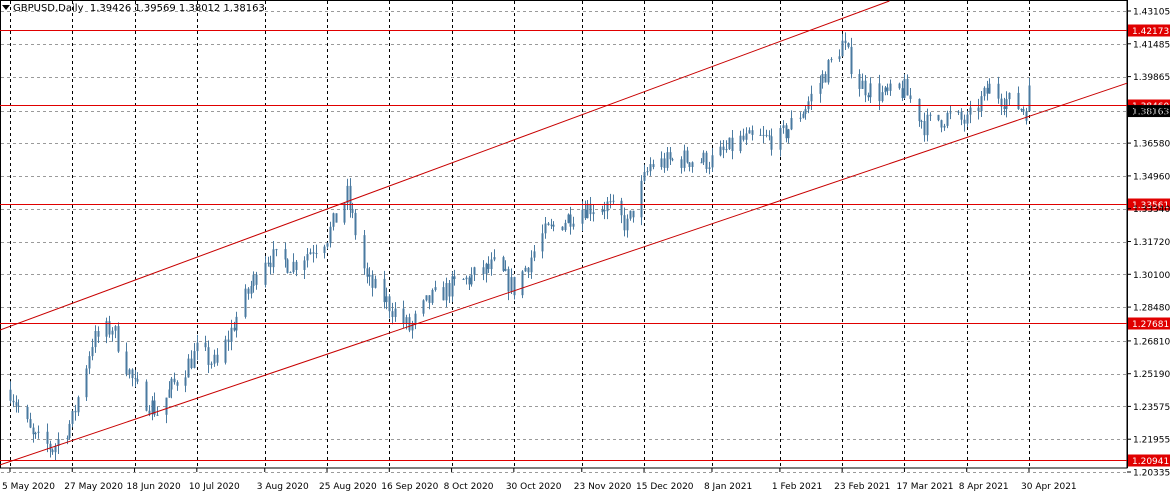 The width and height of the screenshot is (1176, 494). I want to click on price-tick-label: 1.41485, so click(1151, 45).